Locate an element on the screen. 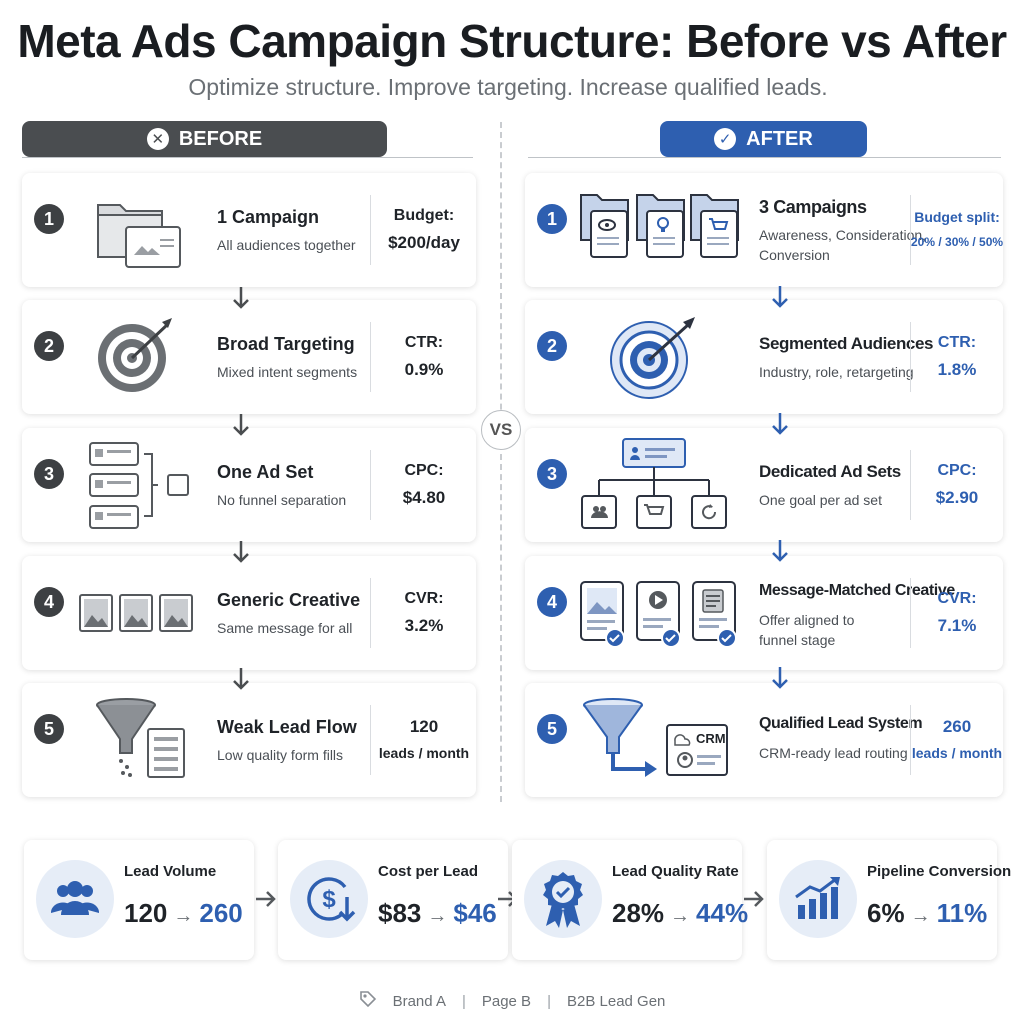 Image resolution: width=1024 pixels, height=1024 pixels. kpi-to: 11% is located at coordinates (962, 913).